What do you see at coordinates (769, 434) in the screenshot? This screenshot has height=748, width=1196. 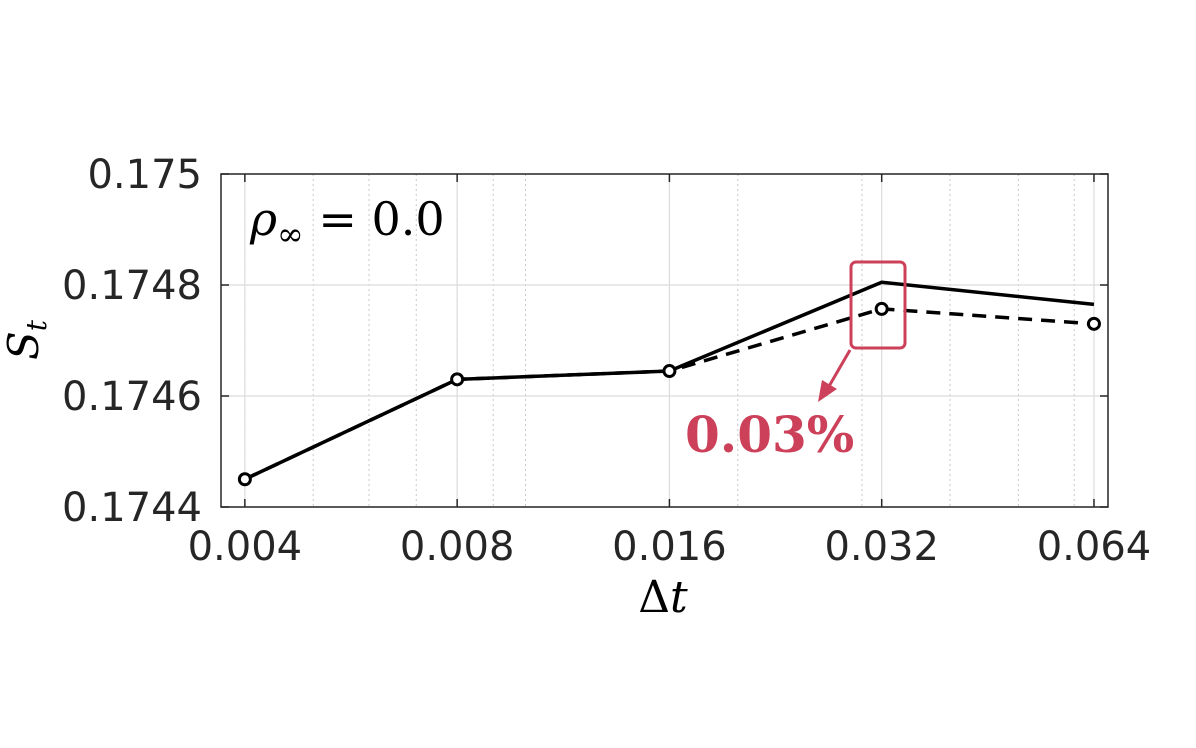 I see `percent-annotation: 0.03%` at bounding box center [769, 434].